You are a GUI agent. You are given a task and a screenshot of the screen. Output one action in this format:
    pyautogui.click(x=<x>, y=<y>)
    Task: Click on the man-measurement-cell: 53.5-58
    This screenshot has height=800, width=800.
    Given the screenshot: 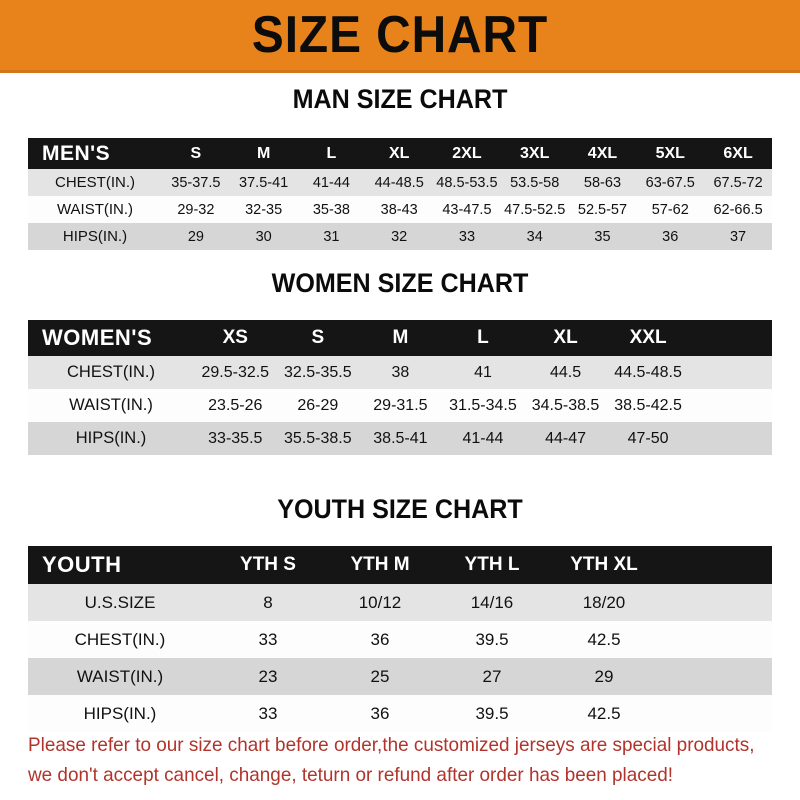 What is the action you would take?
    pyautogui.click(x=534, y=182)
    